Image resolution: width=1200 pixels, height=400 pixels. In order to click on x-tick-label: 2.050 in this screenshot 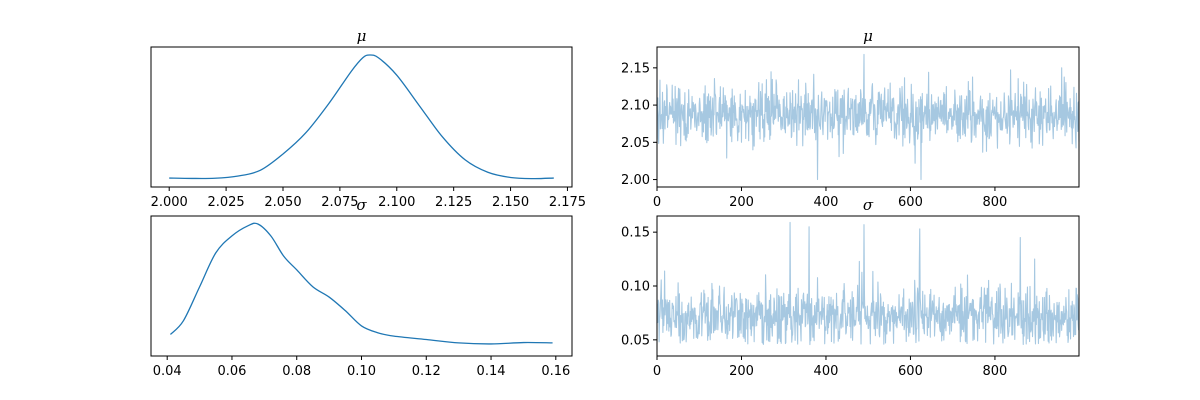, I will do `click(282, 202)`.